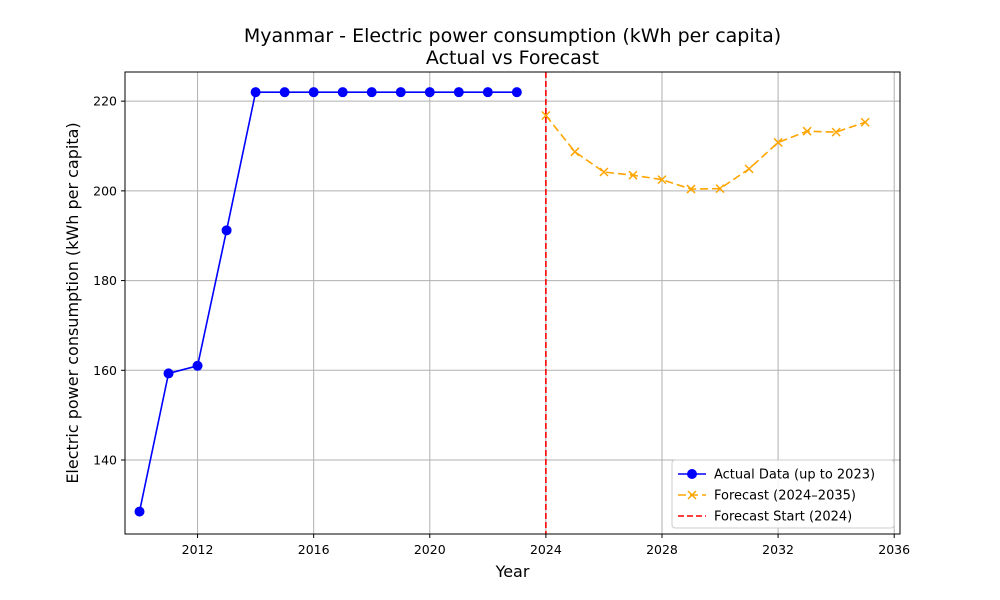  Describe the element at coordinates (430, 549) in the screenshot. I see `x-tick-label: 2020` at that location.